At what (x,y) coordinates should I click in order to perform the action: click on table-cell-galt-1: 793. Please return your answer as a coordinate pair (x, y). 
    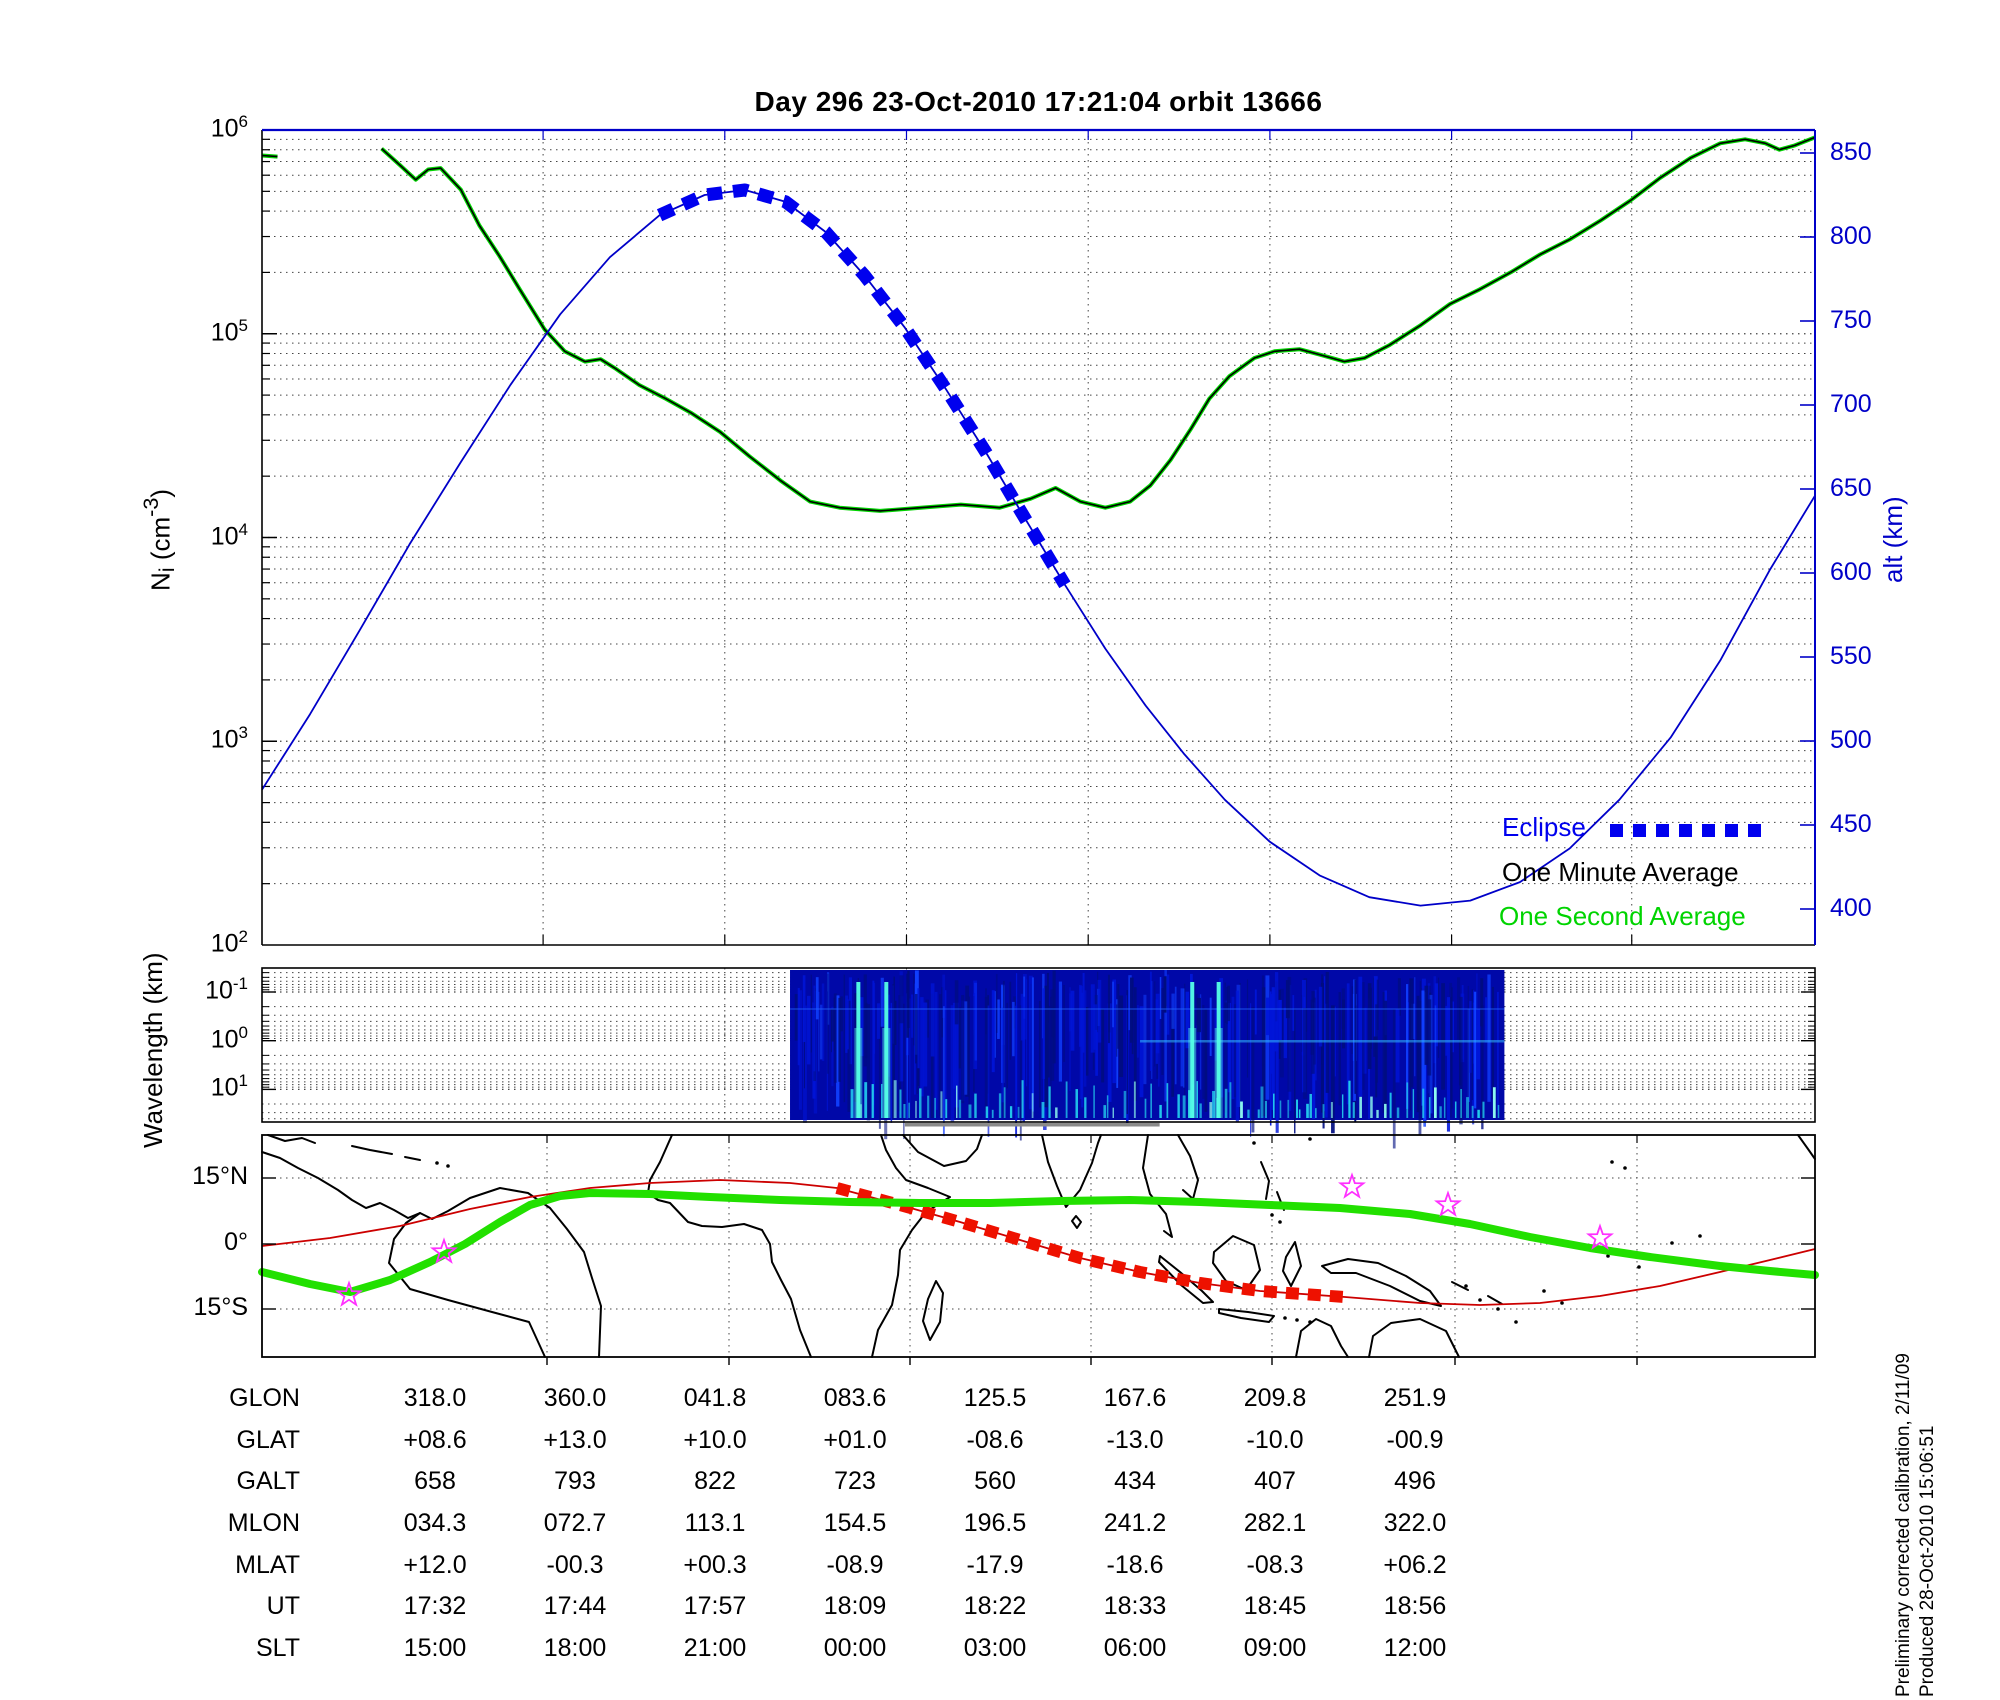
    Looking at the image, I should click on (575, 1481).